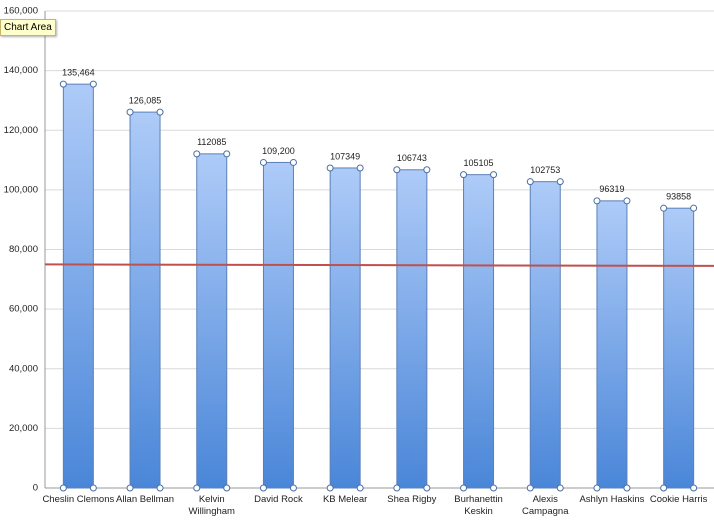  What do you see at coordinates (278, 499) in the screenshot?
I see `x-tick-label: David Rock` at bounding box center [278, 499].